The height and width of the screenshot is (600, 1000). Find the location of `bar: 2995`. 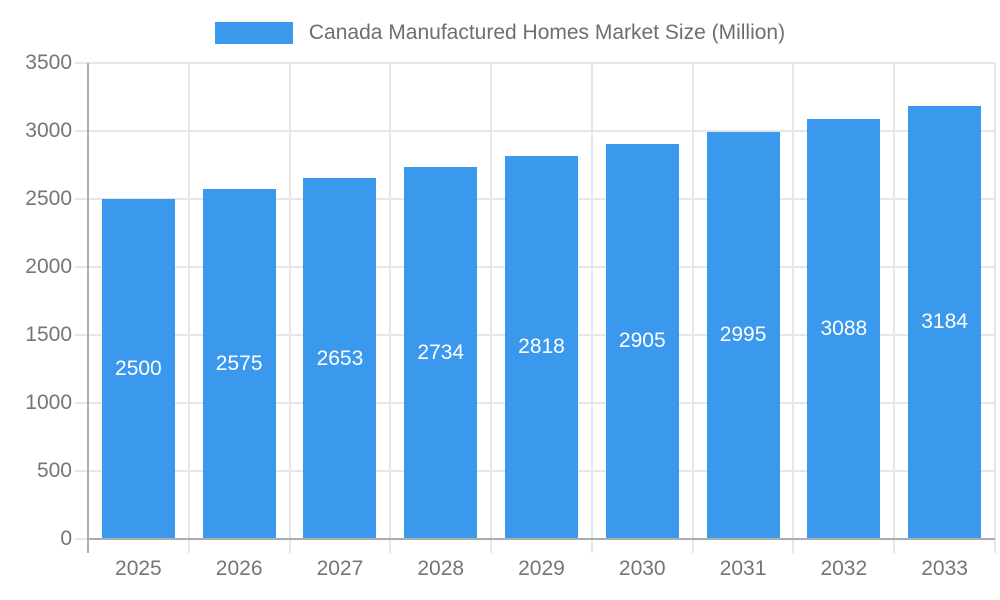

bar: 2995 is located at coordinates (743, 335).